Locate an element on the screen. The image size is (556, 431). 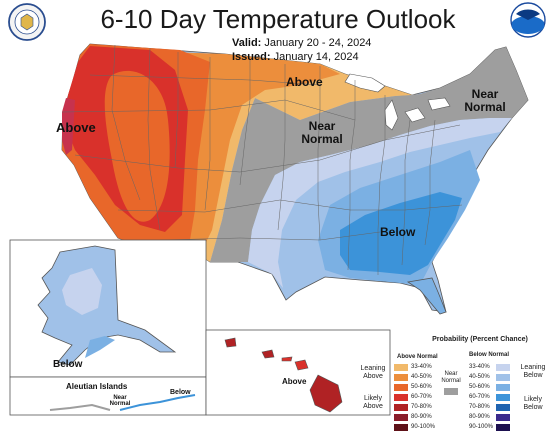
legend-above-bin: 40-50% is located at coordinates (421, 377).